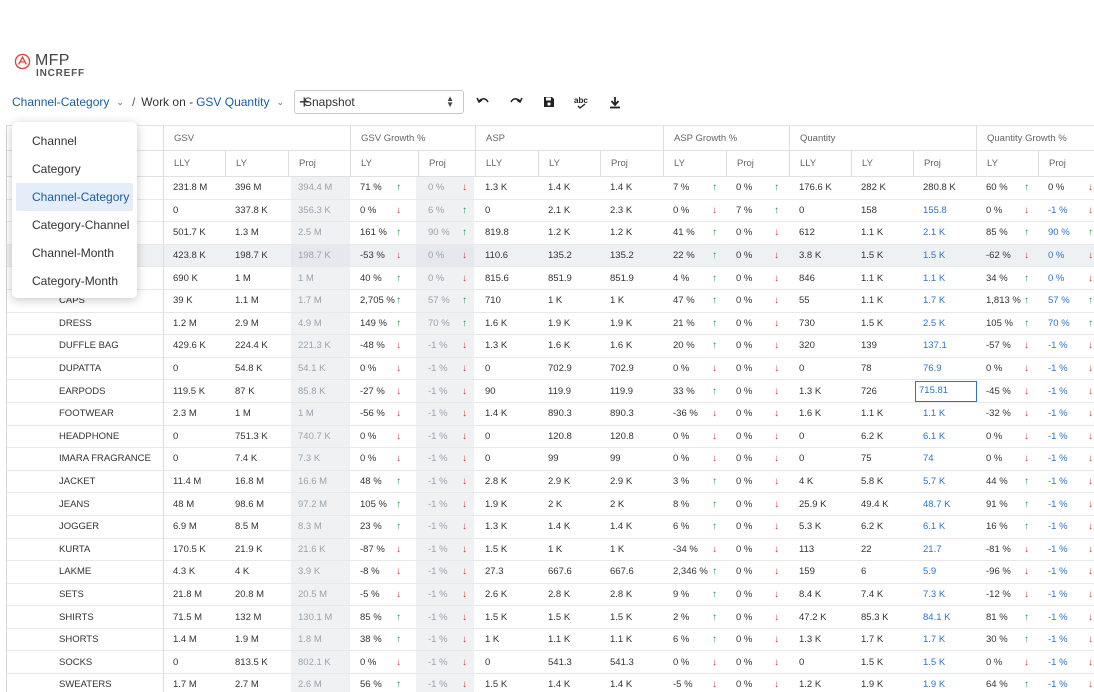 The width and height of the screenshot is (1094, 692). Describe the element at coordinates (946, 392) in the screenshot. I see `editing-cell-input: 715.81` at that location.